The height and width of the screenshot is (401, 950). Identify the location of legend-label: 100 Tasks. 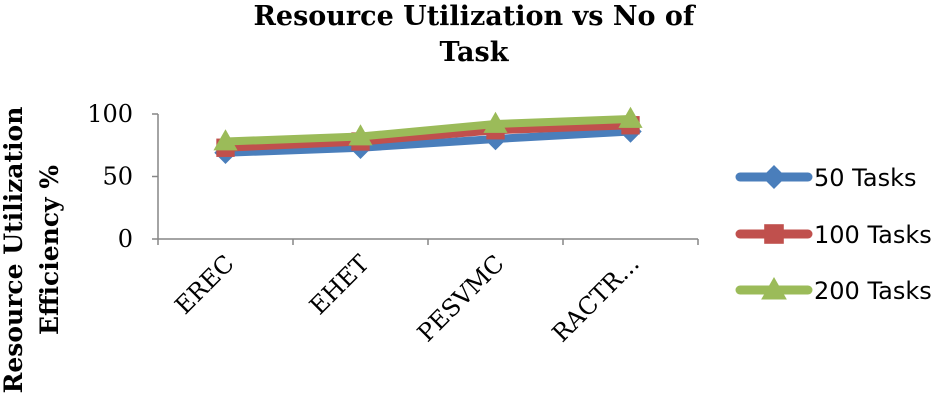
(873, 235).